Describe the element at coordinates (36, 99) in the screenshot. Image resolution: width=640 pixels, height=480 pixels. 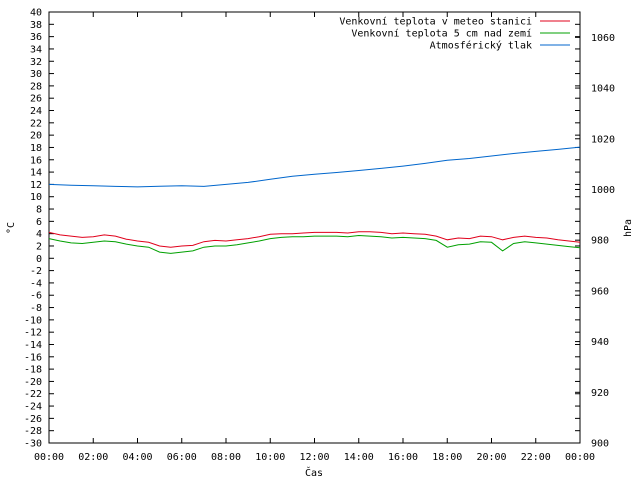
I see `y-tick-label: 26` at that location.